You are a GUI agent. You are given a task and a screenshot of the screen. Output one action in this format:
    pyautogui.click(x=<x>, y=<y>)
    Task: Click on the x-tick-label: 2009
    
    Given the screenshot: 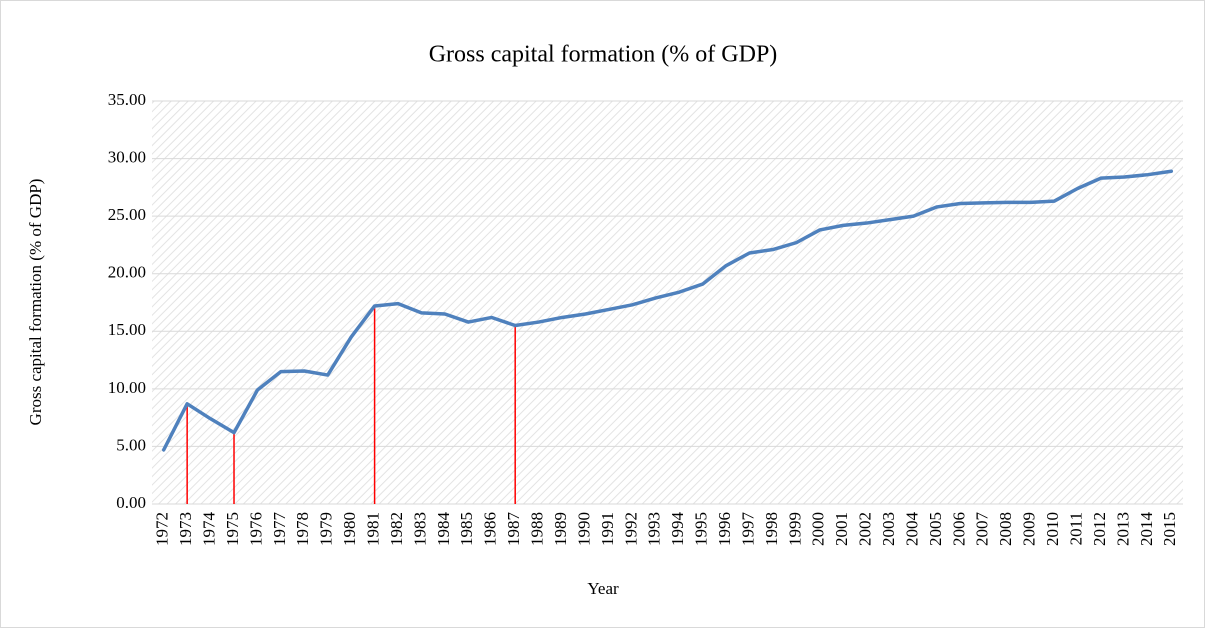 What is the action you would take?
    pyautogui.click(x=1029, y=529)
    